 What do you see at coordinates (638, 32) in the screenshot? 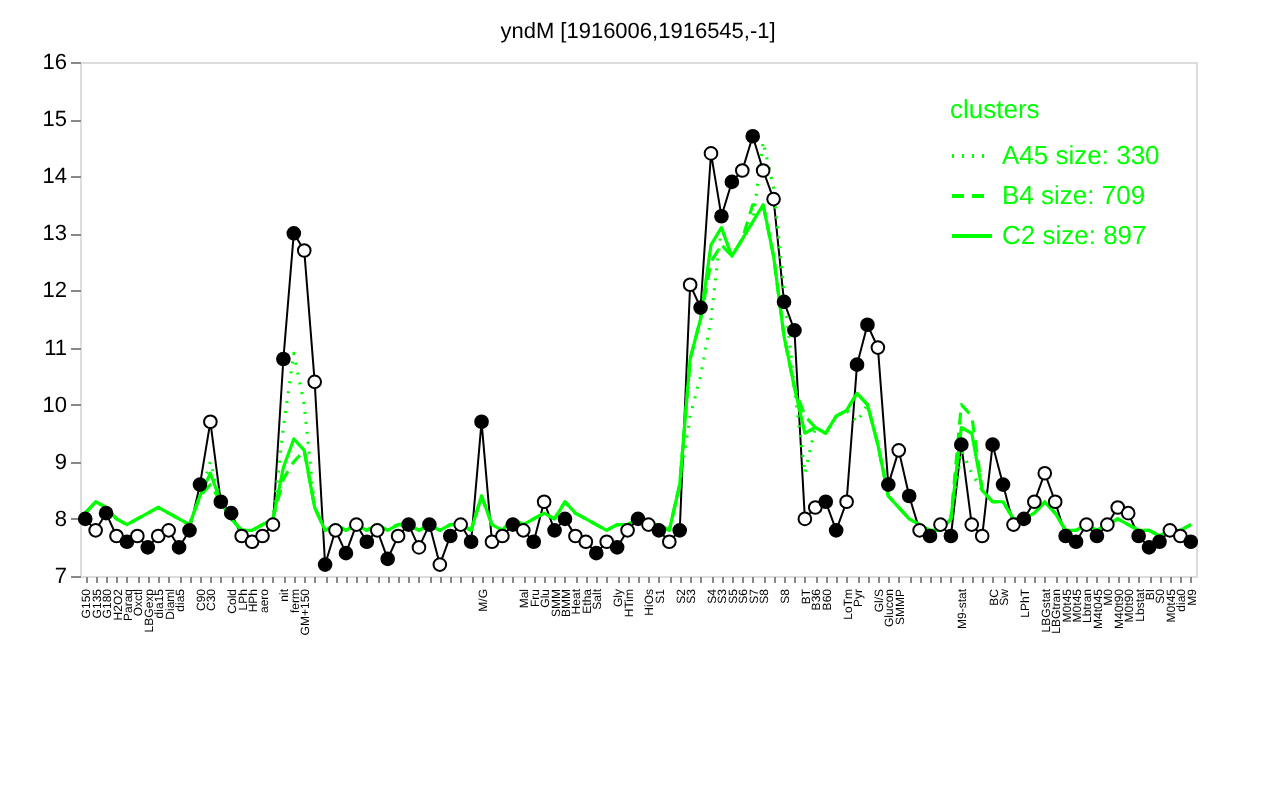
I see `chart-title: yndM [1916006,1916545,-1]` at bounding box center [638, 32].